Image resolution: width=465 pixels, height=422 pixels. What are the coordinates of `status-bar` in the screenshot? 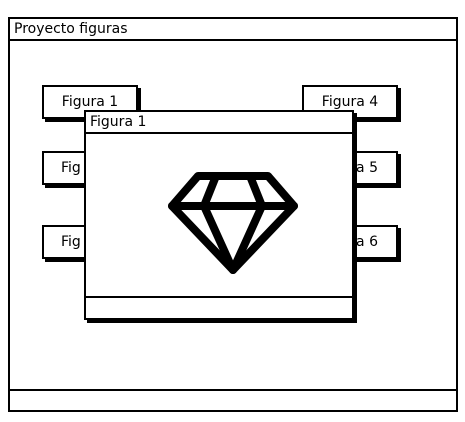 It's located at (233, 399).